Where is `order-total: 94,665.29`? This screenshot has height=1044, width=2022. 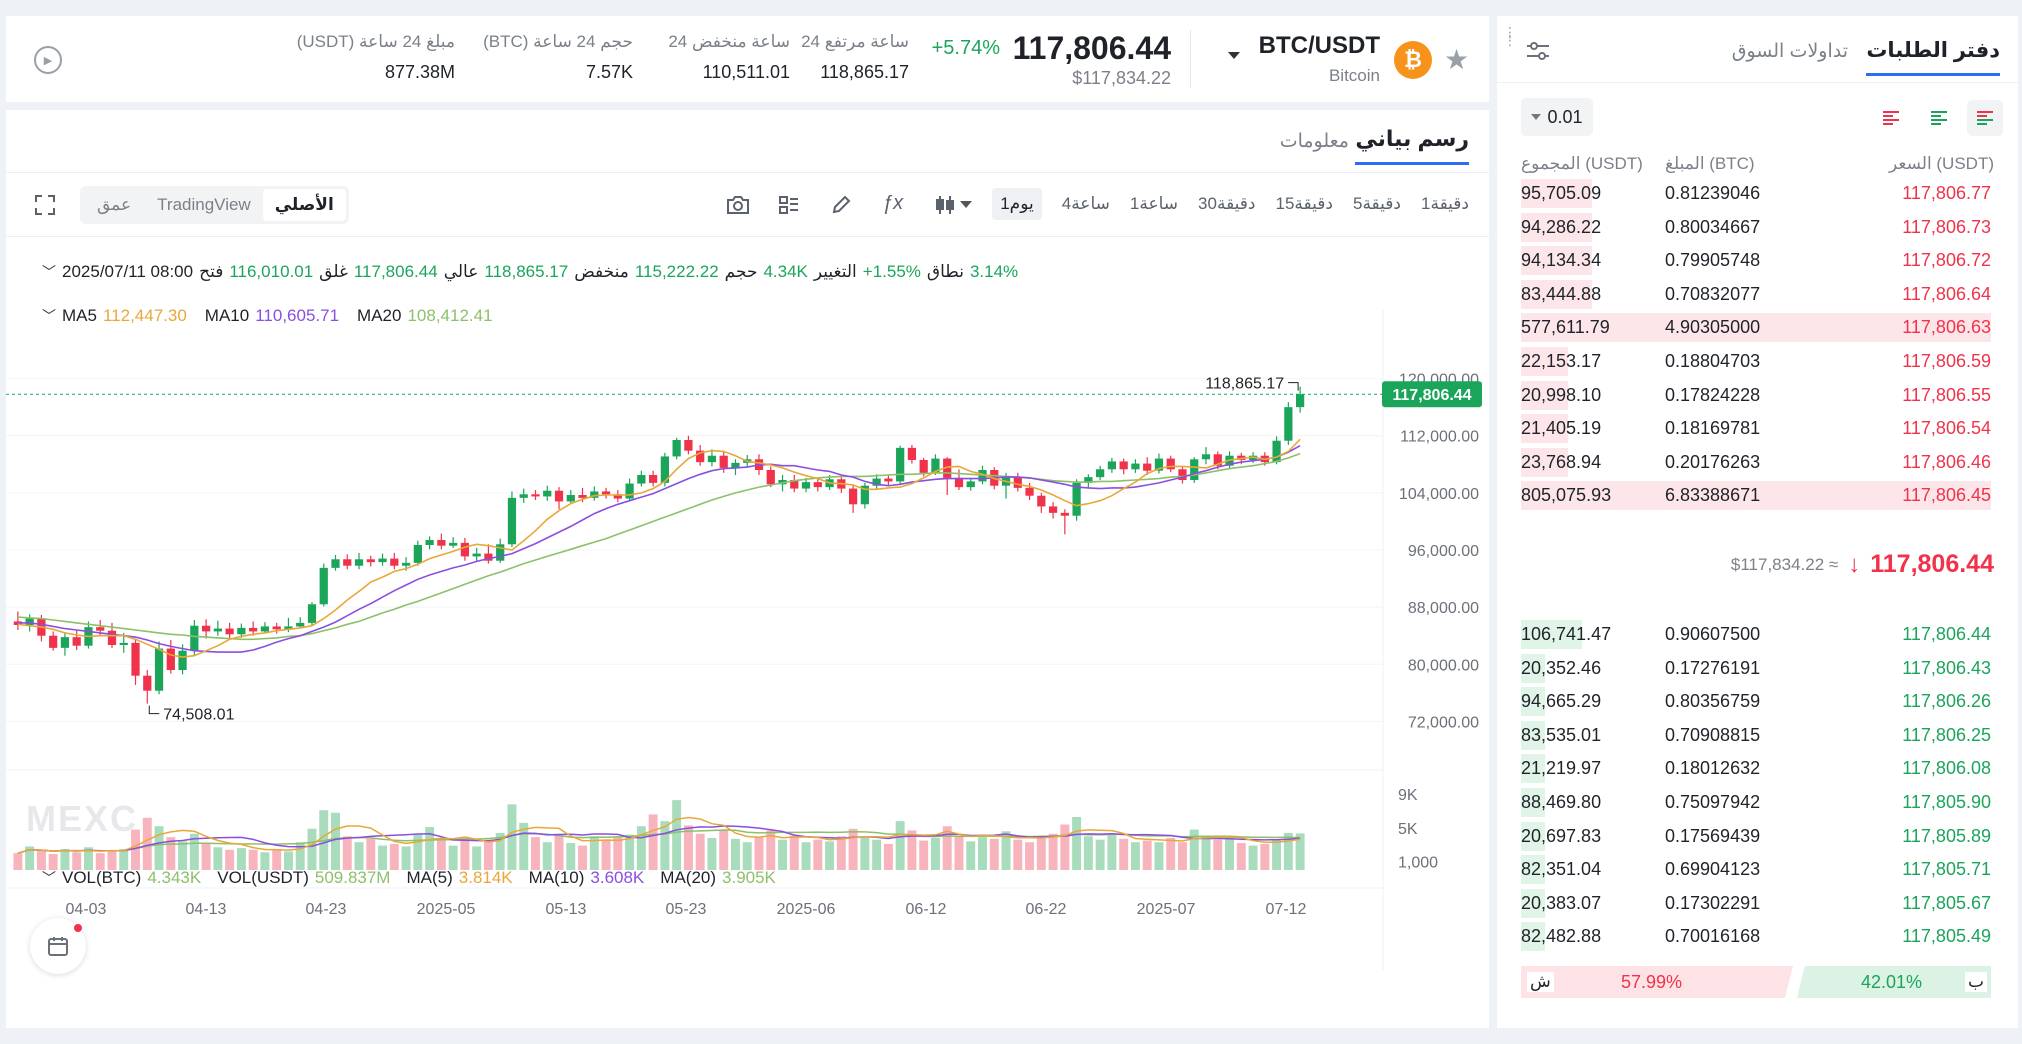 order-total: 94,665.29 is located at coordinates (1561, 701).